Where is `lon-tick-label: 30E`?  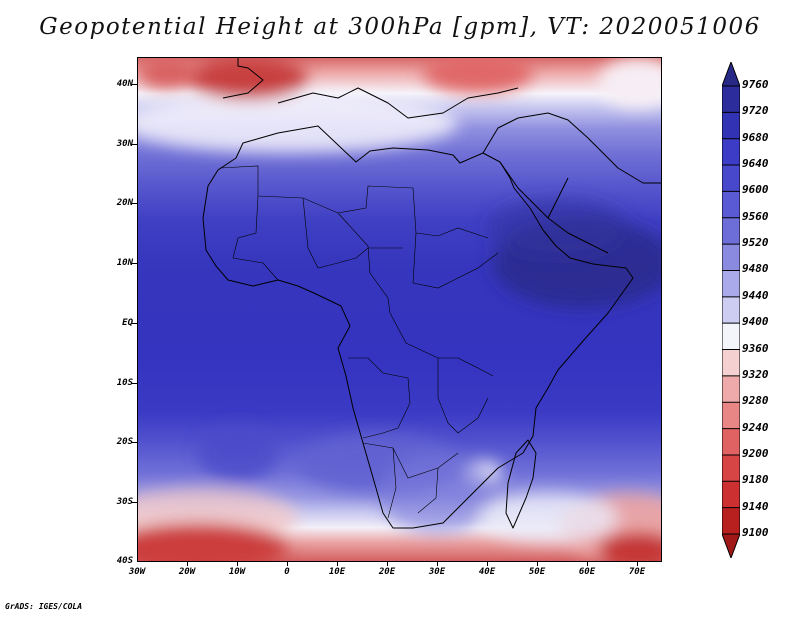 lon-tick-label: 30E is located at coordinates (437, 572).